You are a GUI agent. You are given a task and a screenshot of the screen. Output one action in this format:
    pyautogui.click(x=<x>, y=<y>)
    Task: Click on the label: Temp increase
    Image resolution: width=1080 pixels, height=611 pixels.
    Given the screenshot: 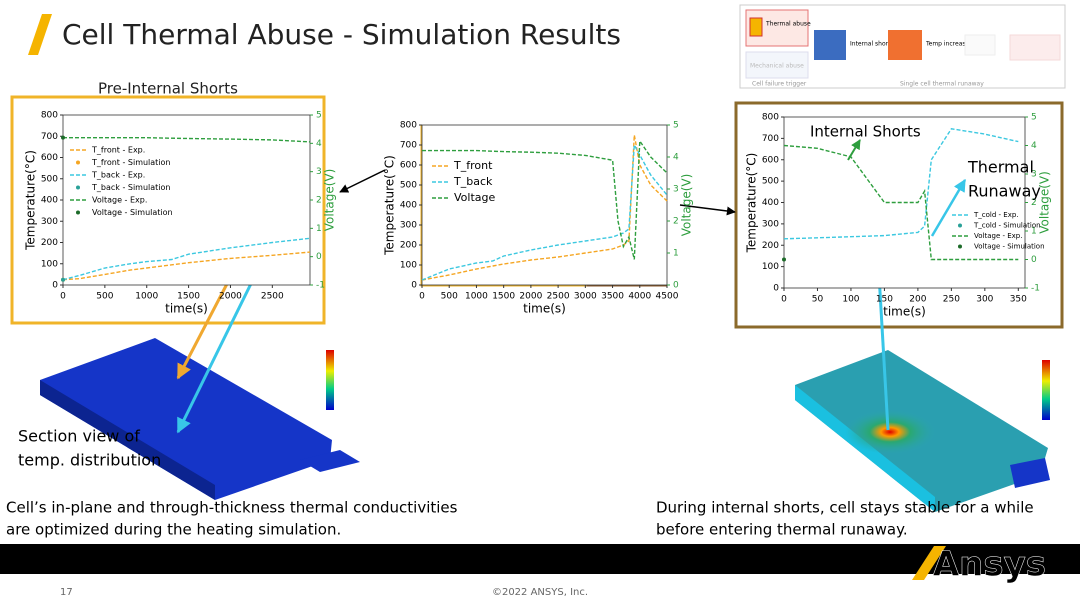 What is the action you would take?
    pyautogui.click(x=947, y=44)
    